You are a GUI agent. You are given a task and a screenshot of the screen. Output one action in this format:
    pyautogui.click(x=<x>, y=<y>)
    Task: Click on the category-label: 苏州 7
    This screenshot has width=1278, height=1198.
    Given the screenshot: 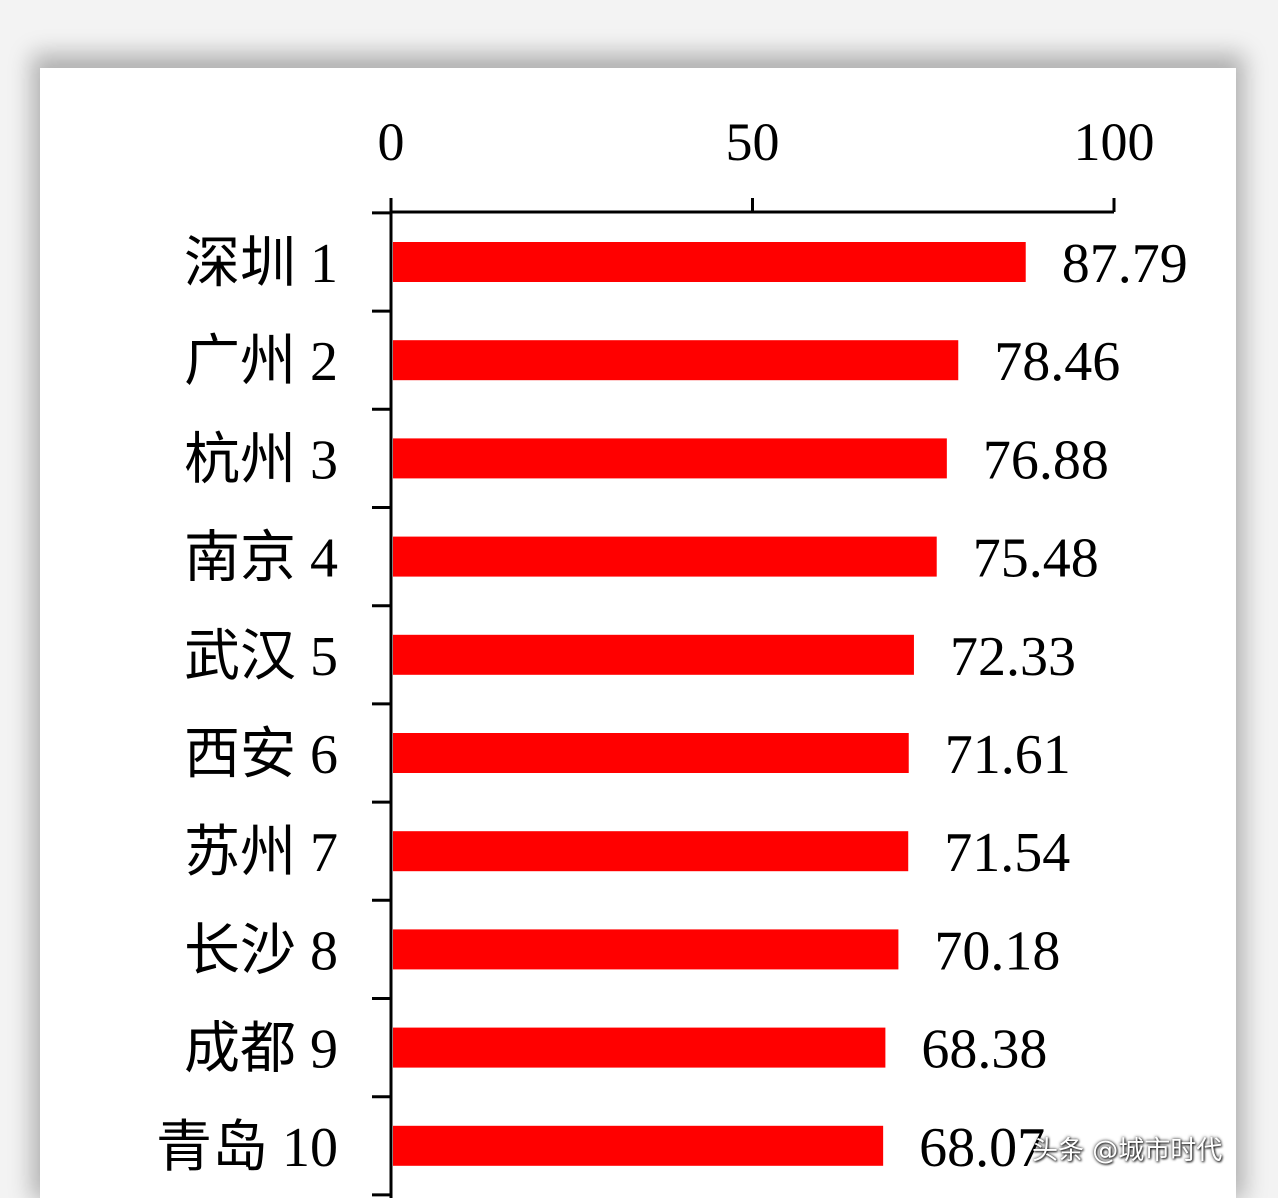 What is the action you would take?
    pyautogui.click(x=261, y=853)
    